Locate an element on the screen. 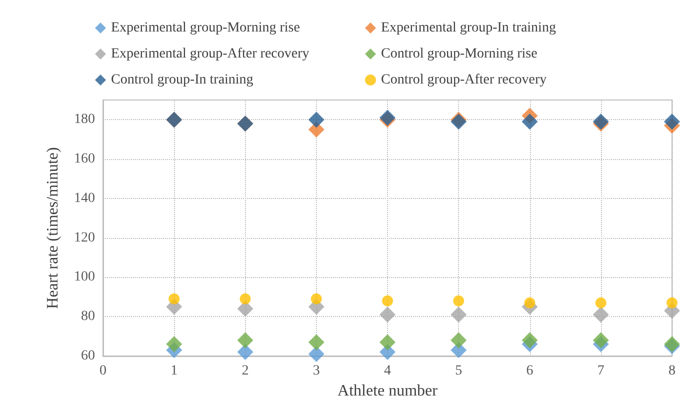 This screenshot has height=414, width=694. x-tick-label: 7 is located at coordinates (600, 371).